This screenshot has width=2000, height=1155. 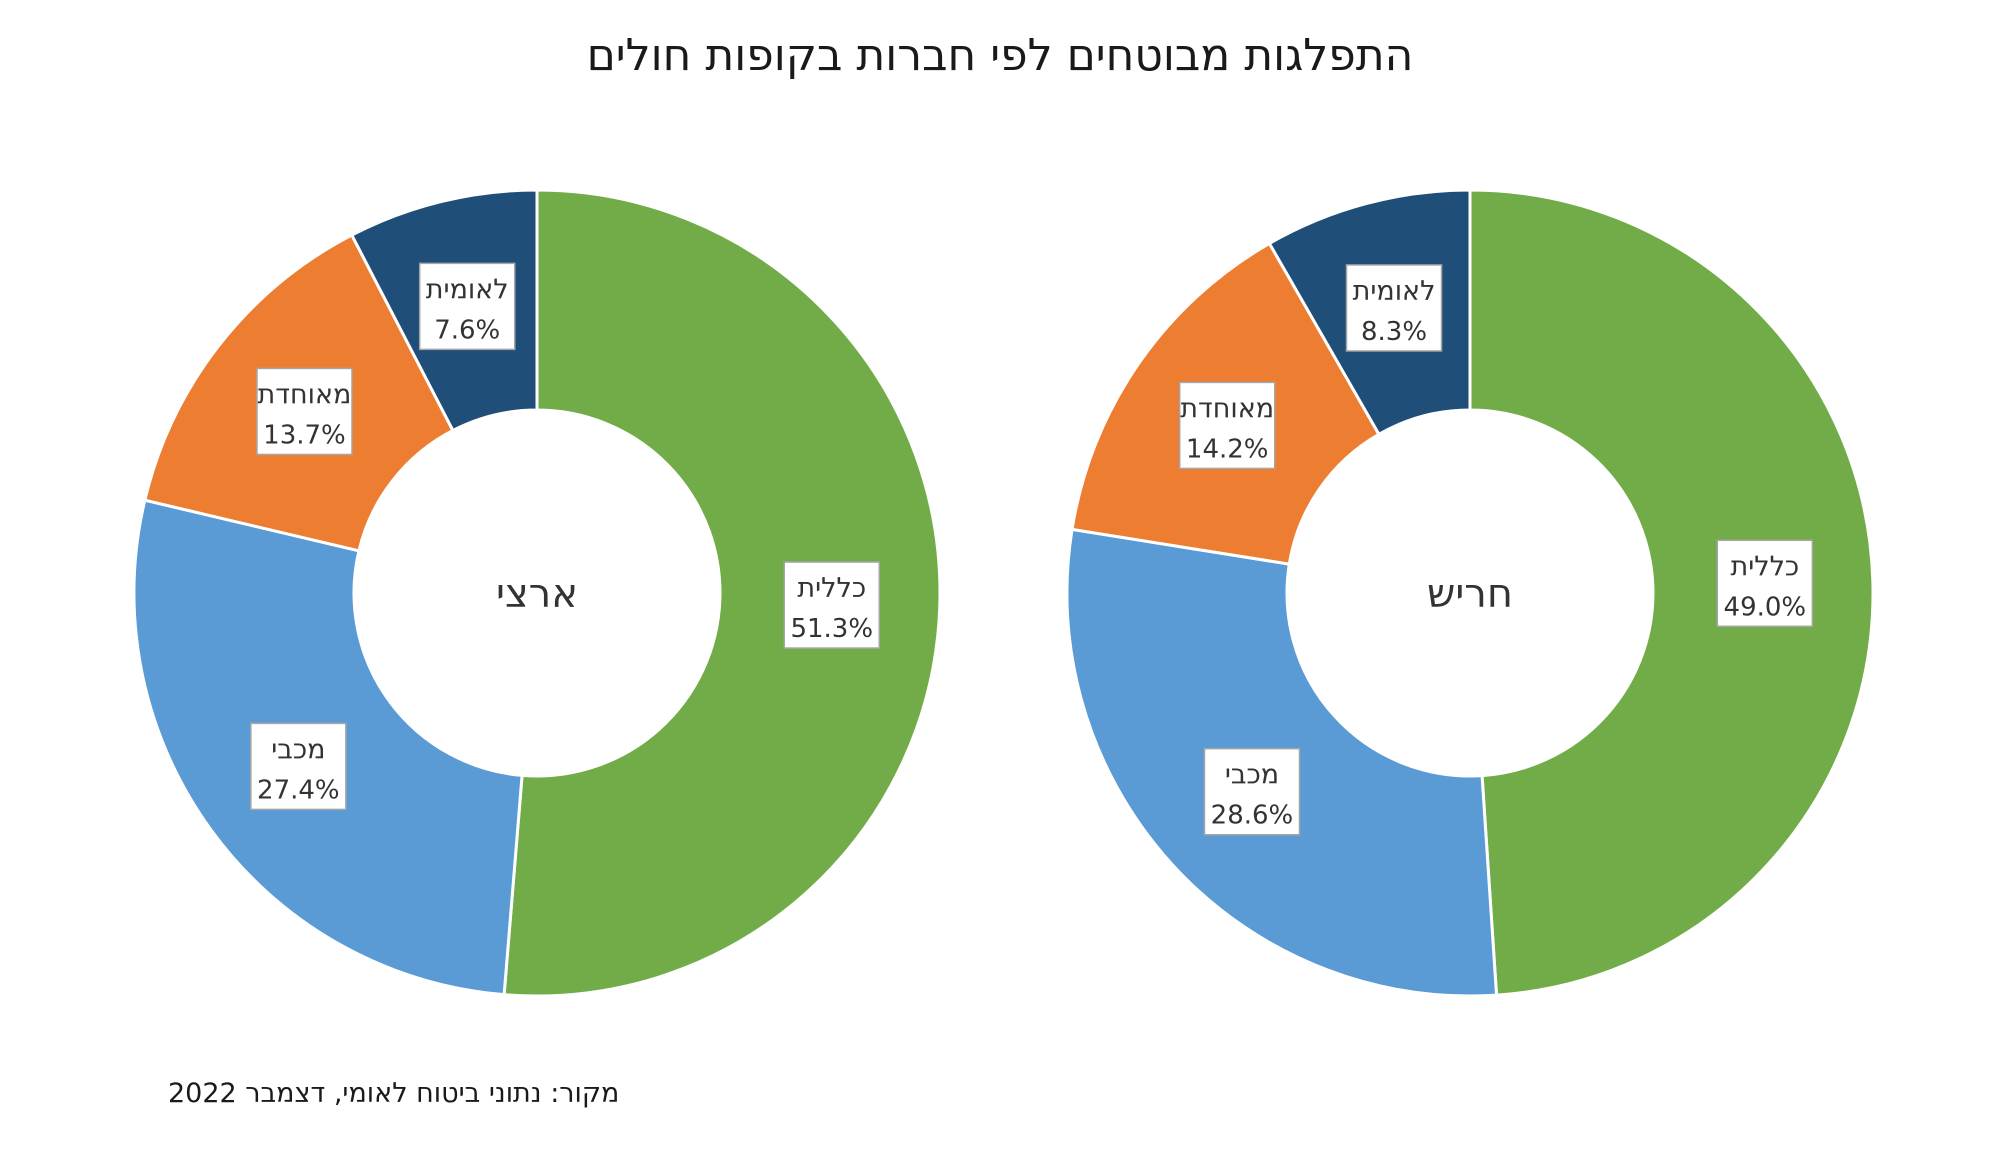 What do you see at coordinates (1671, 592) in the screenshot?
I see `donut-slice` at bounding box center [1671, 592].